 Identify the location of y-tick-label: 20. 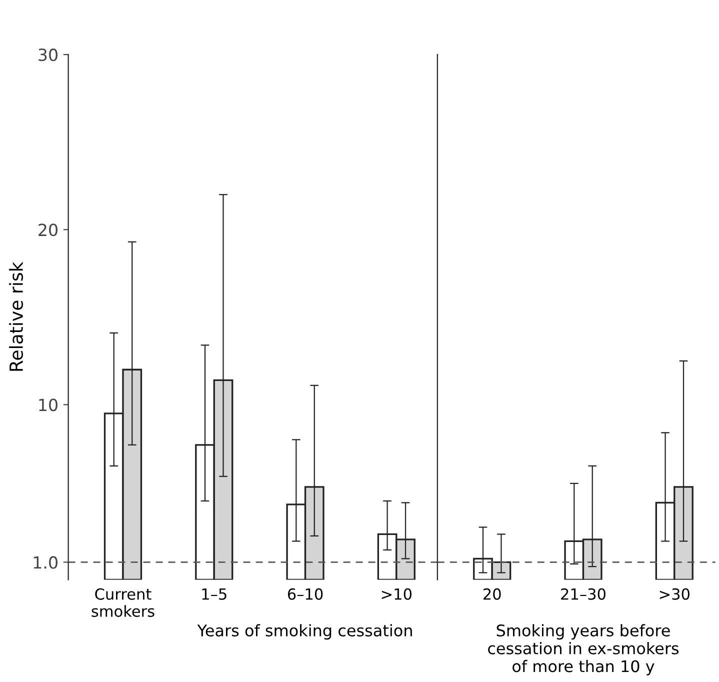
(48, 230).